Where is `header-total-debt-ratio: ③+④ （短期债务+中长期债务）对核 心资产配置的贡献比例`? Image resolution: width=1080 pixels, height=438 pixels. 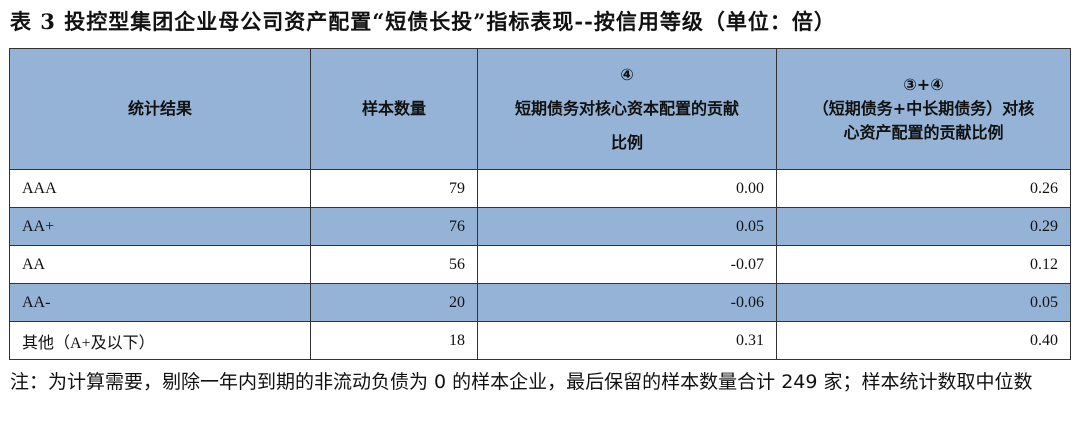
header-total-debt-ratio: ③+④ （短期债务+中长期债务）对核 心资产配置的贡献比例 is located at coordinates (923, 109).